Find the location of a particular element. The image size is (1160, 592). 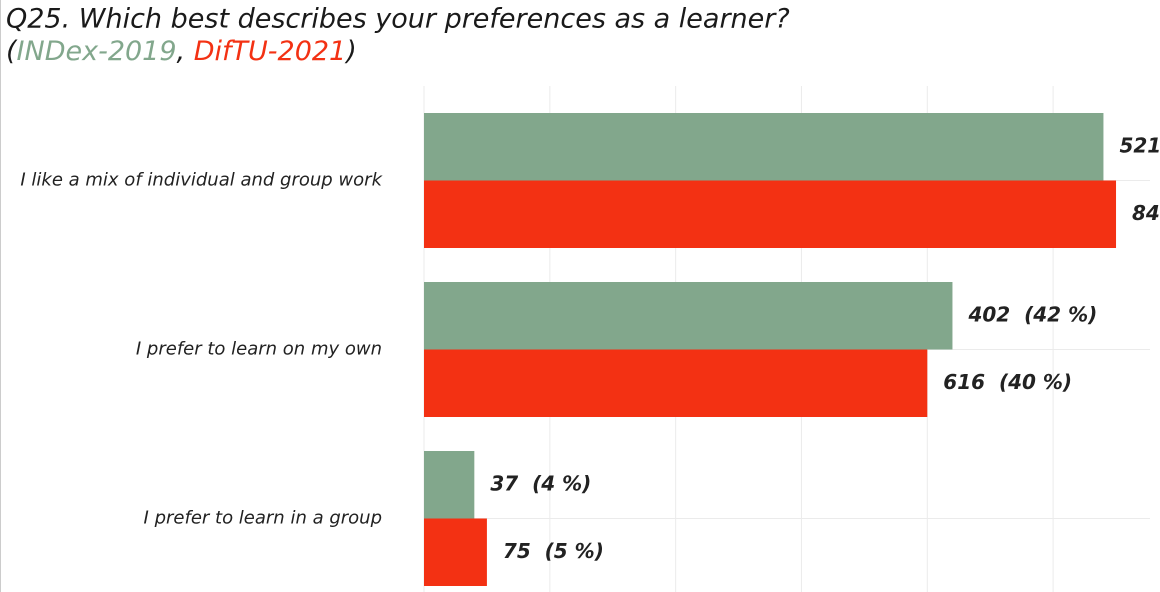

value-label: 75 (5 %) is located at coordinates (553, 551).